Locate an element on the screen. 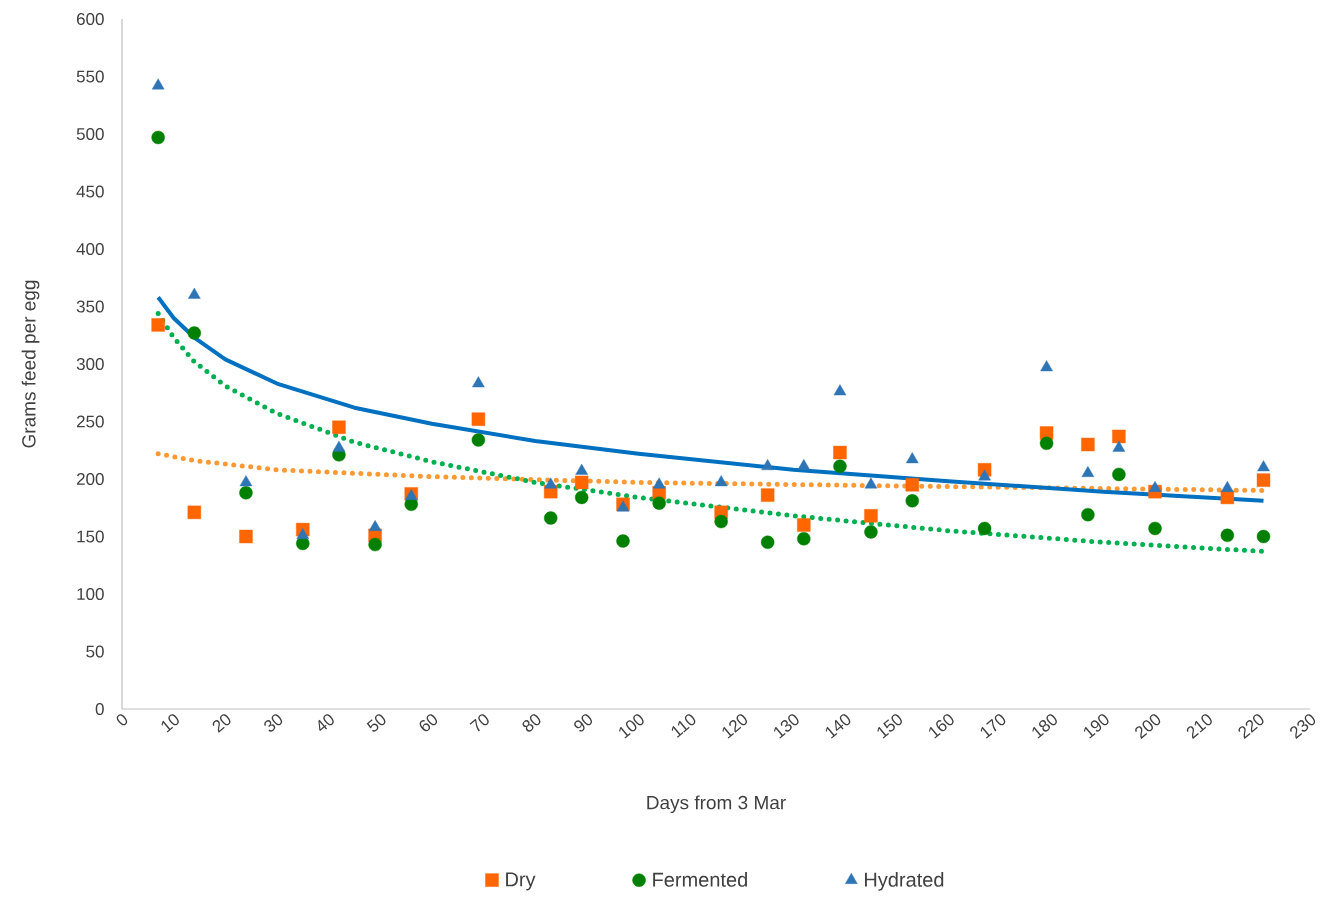  x-tick-label: 80 is located at coordinates (531, 723).